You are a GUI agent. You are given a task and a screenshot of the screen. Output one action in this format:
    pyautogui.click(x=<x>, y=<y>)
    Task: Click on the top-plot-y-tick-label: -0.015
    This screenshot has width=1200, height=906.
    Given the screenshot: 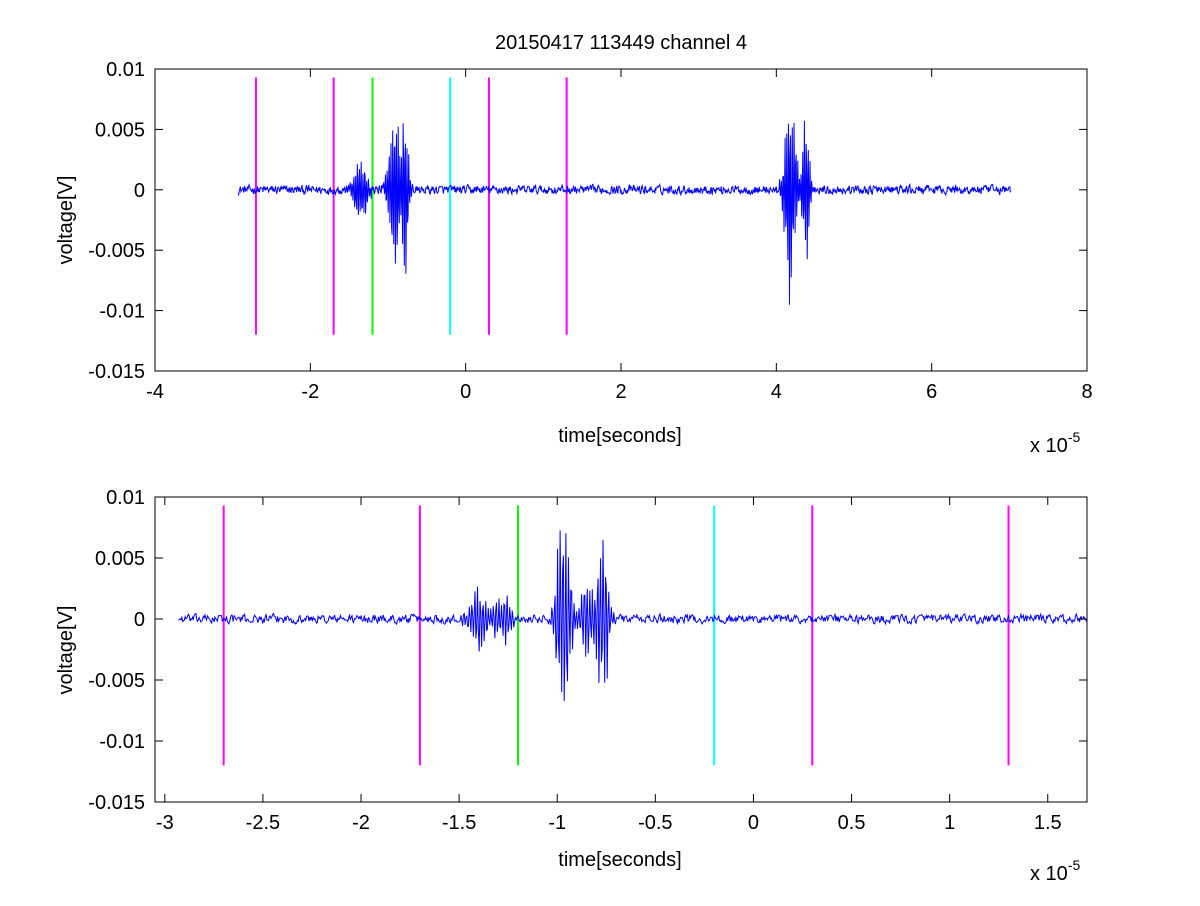 What is the action you would take?
    pyautogui.click(x=116, y=372)
    